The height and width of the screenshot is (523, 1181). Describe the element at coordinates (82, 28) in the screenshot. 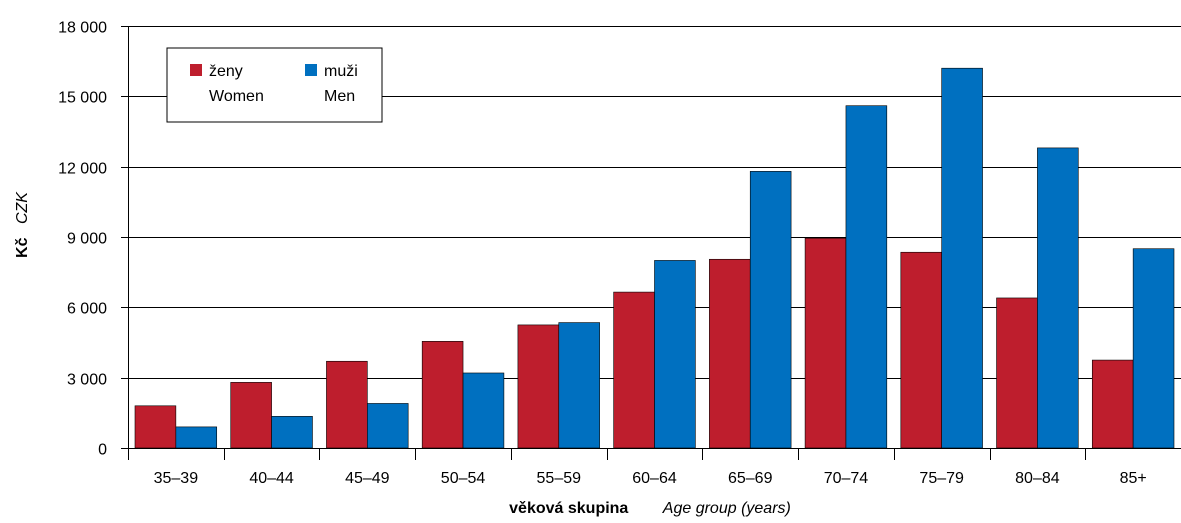

I see `y-tick-label: 18 000` at that location.